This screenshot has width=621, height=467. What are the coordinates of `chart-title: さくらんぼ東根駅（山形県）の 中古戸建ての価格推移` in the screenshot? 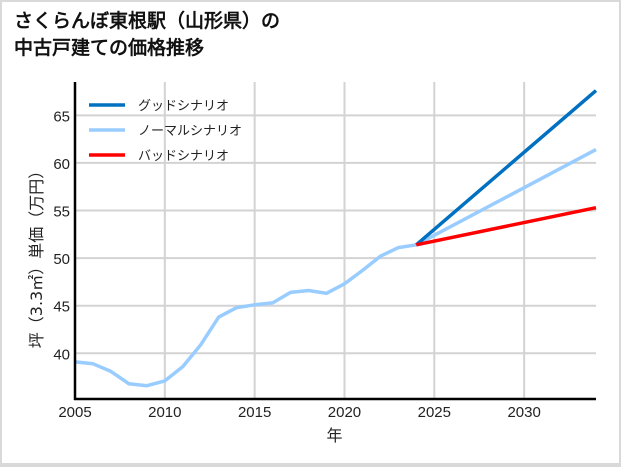 It's located at (147, 34).